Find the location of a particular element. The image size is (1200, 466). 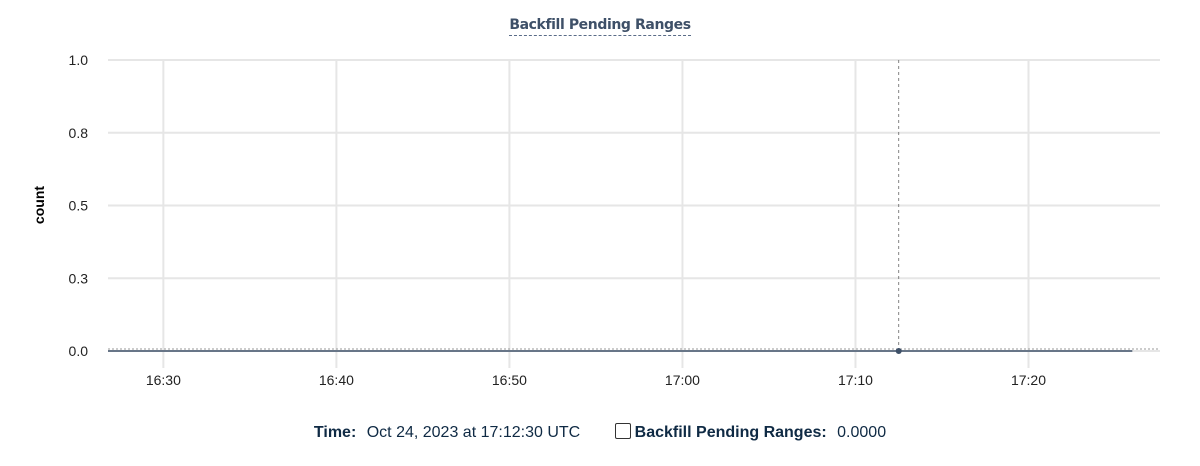

y-tick-label: 0.8 is located at coordinates (79, 133).